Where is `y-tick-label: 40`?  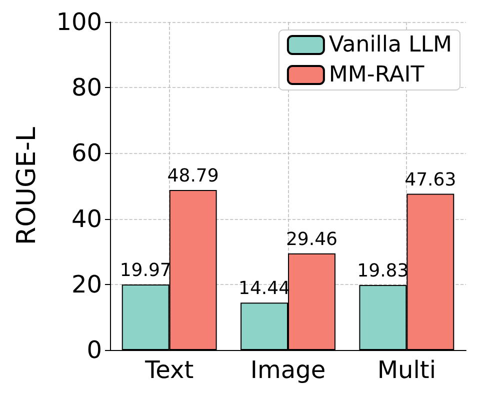 y-tick-label: 40 is located at coordinates (86, 218).